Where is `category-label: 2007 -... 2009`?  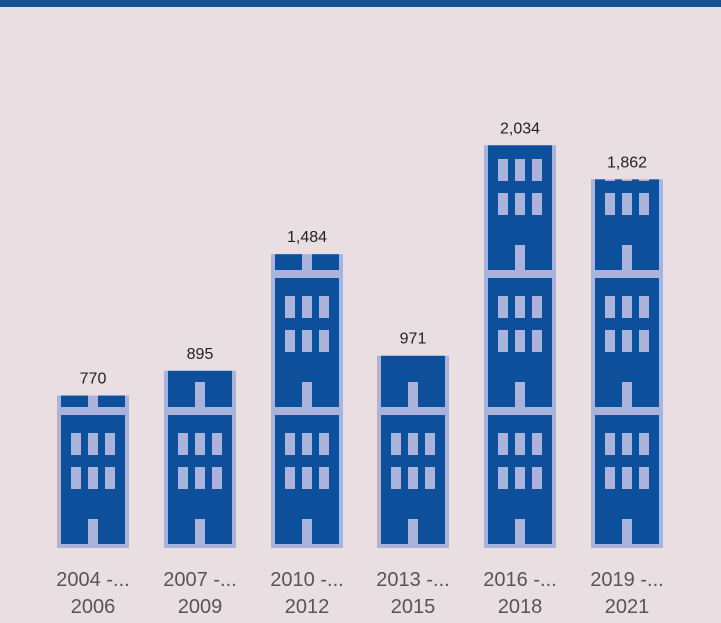 category-label: 2007 -... 2009 is located at coordinates (200, 593).